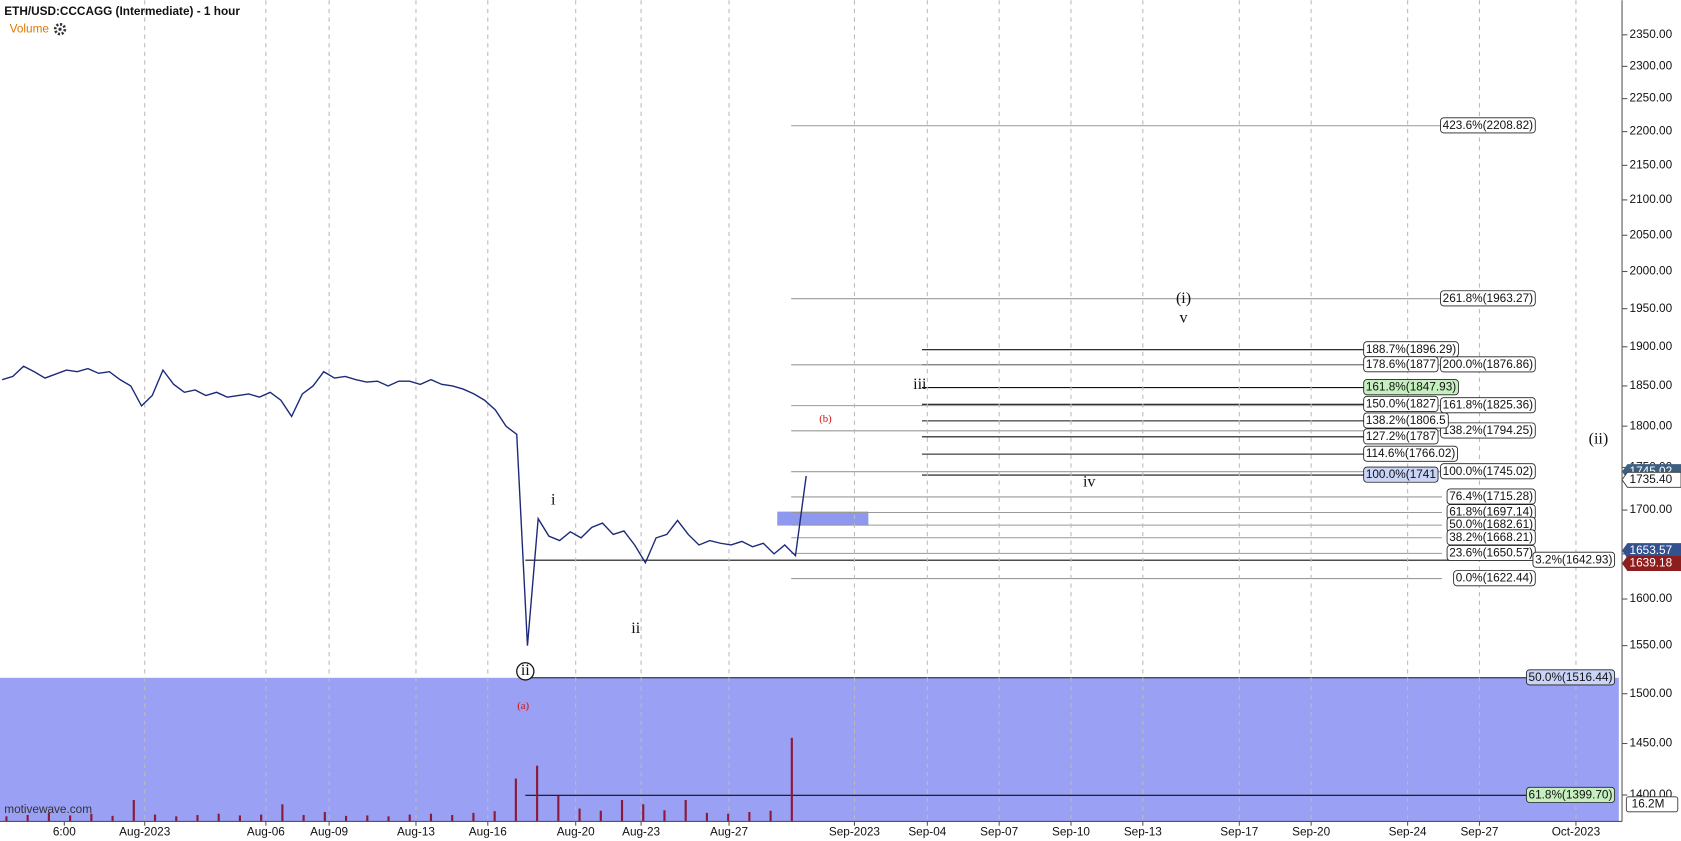  I want to click on wave-label: (a), so click(523, 706).